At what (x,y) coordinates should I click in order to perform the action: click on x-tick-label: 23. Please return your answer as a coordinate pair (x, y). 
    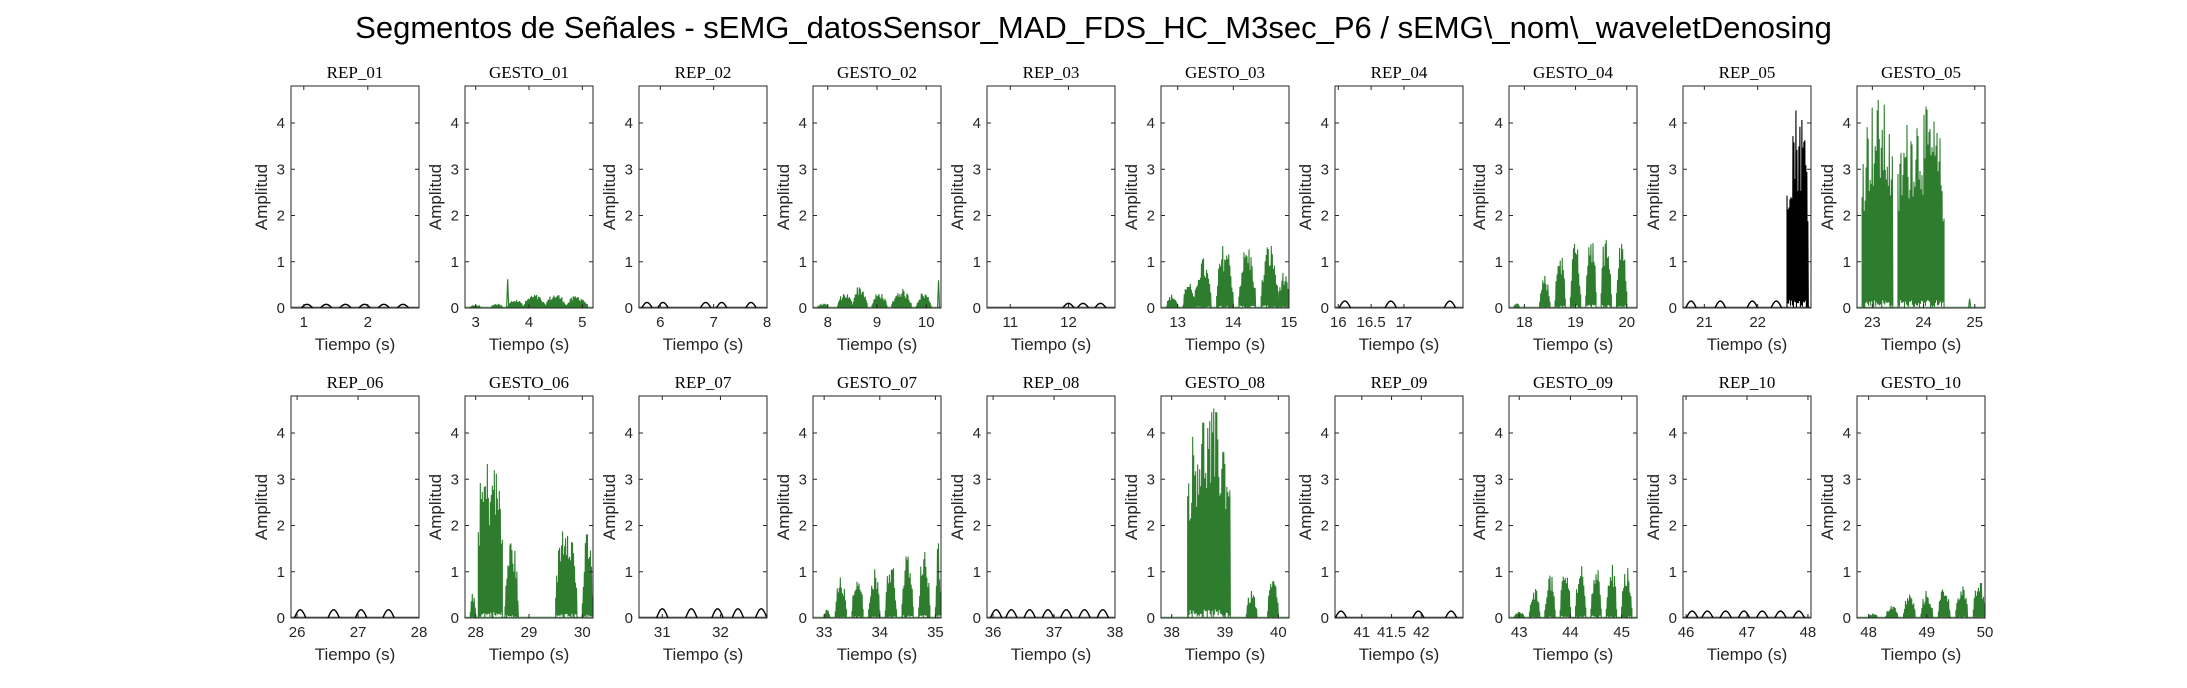
    Looking at the image, I should click on (1872, 322).